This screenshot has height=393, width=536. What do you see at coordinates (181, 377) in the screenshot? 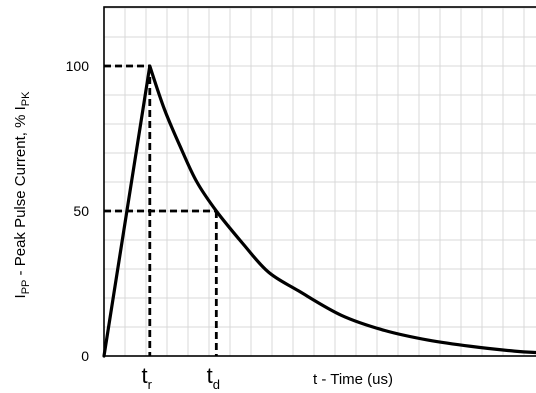
I see `time-markers: tr td` at bounding box center [181, 377].